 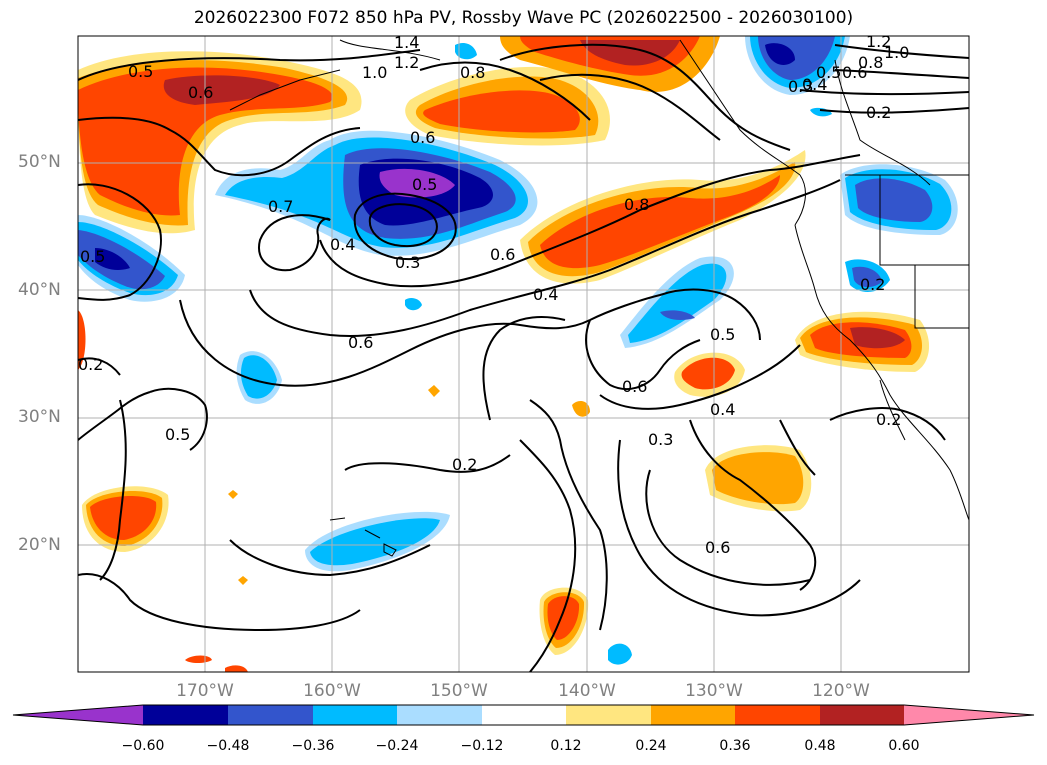 I want to click on colorbar-tick: 0.36, so click(x=735, y=746).